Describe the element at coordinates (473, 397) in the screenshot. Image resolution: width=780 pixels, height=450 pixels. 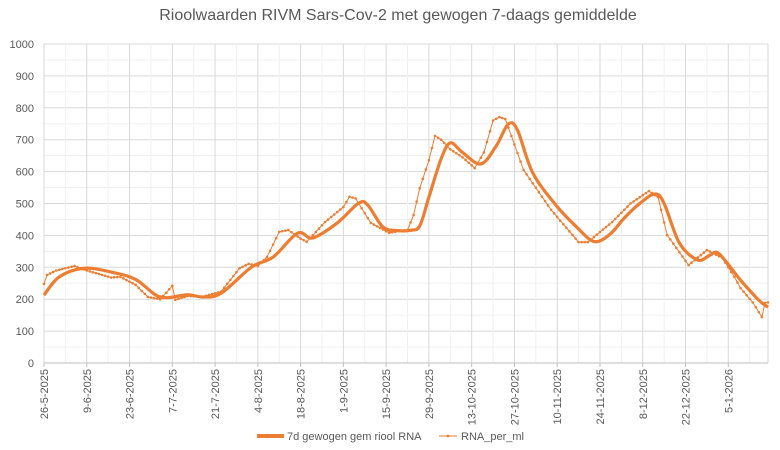
I see `x-tick-label: 13-10-2025` at that location.